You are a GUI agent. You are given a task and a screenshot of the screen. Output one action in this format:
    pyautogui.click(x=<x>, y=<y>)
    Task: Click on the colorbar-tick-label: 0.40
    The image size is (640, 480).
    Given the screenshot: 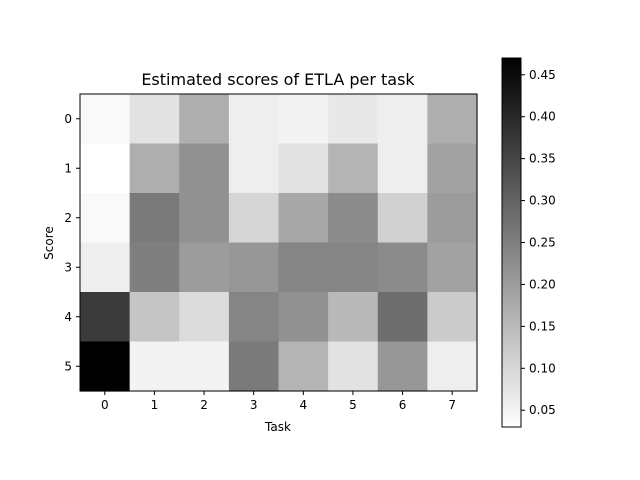 What is the action you would take?
    pyautogui.click(x=542, y=117)
    